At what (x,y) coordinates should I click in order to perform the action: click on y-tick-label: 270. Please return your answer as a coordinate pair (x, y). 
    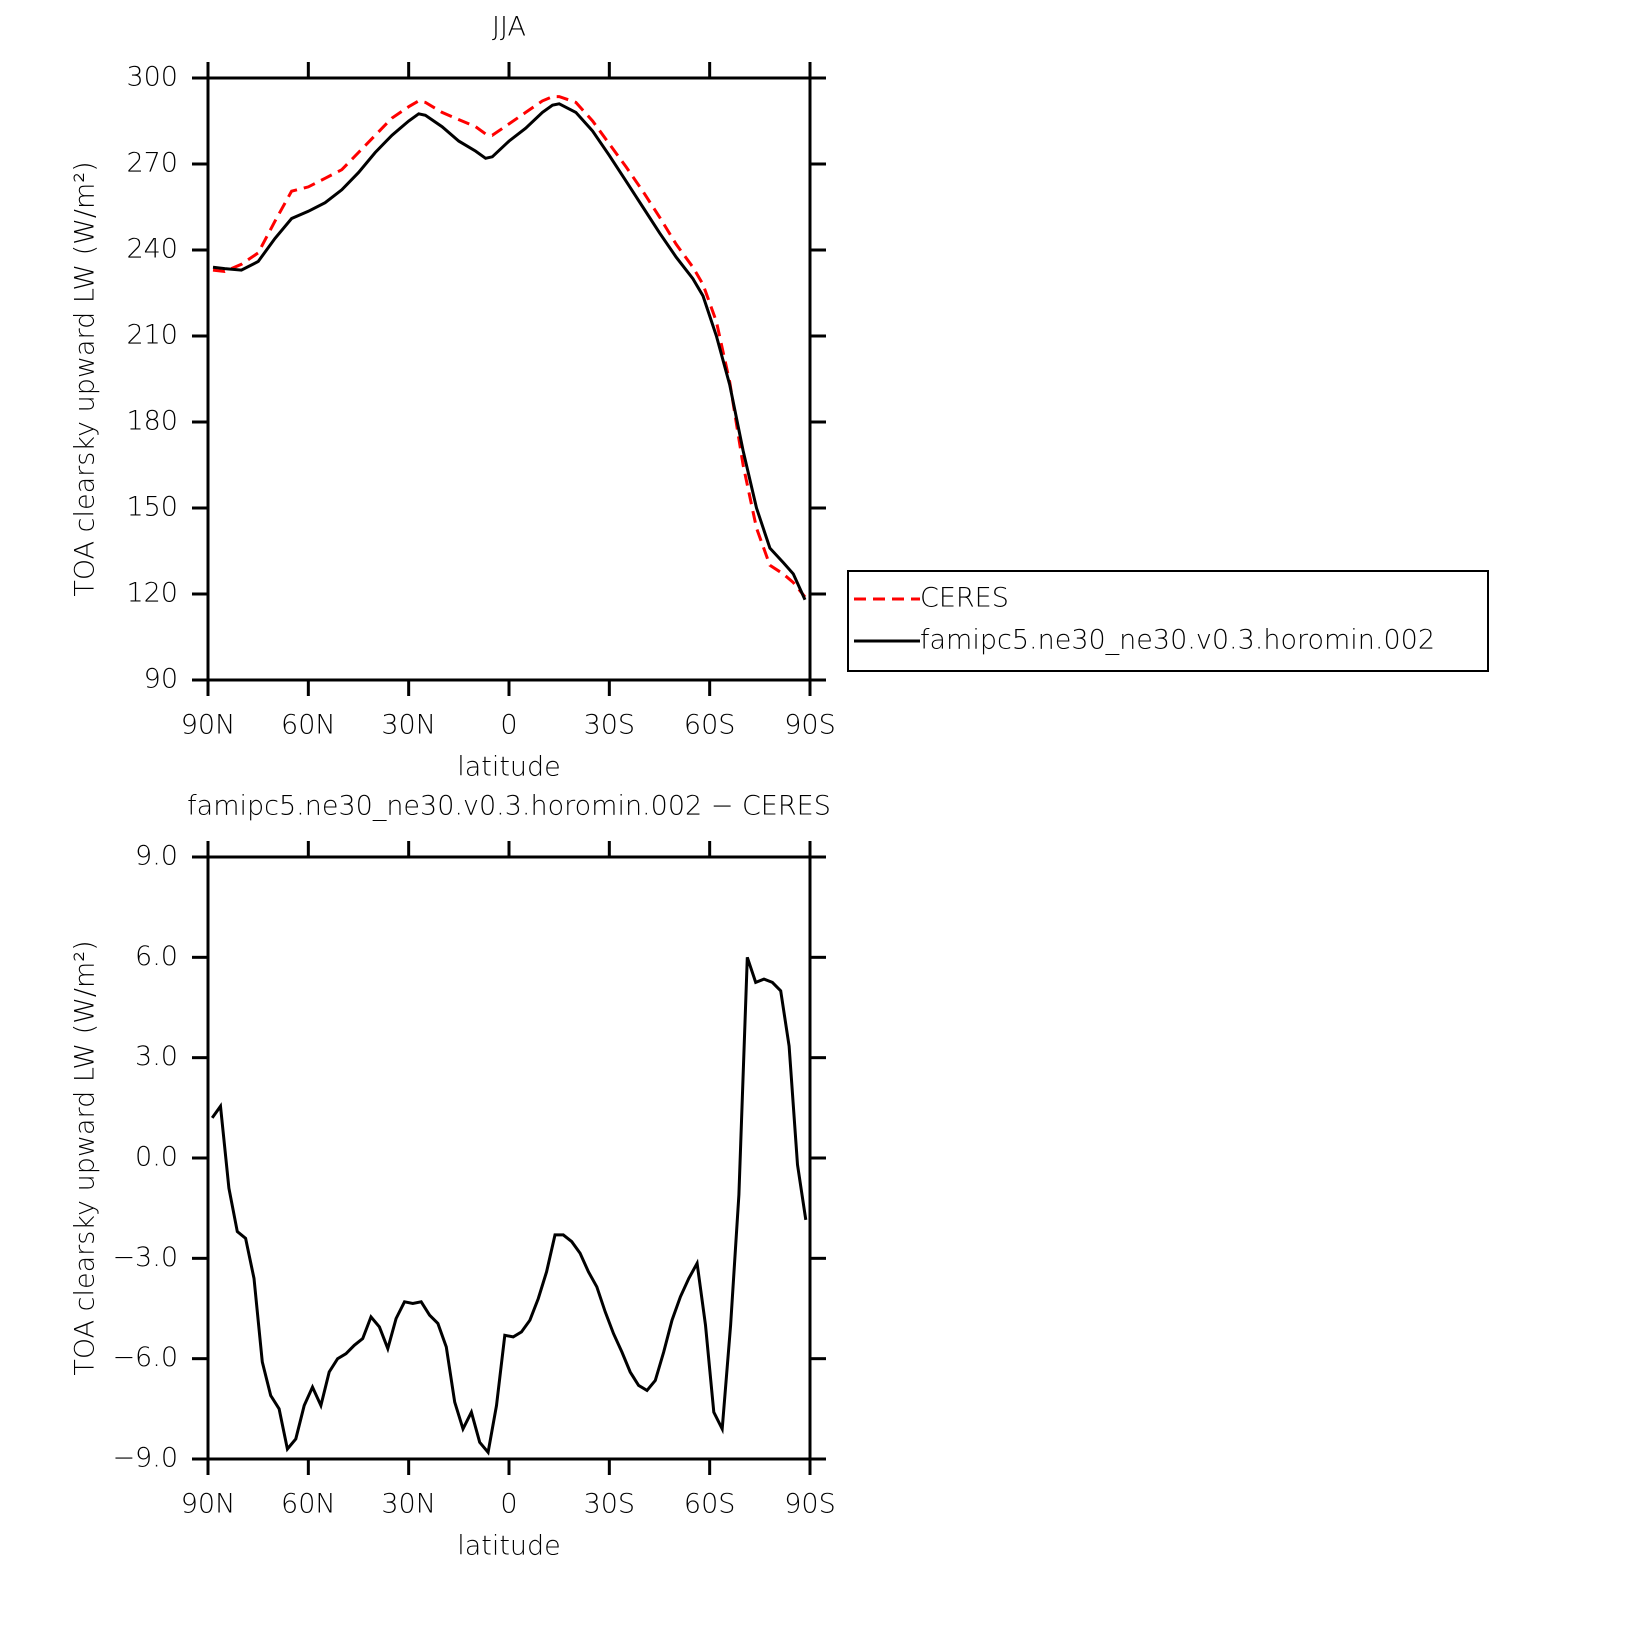
    Looking at the image, I should click on (152, 163).